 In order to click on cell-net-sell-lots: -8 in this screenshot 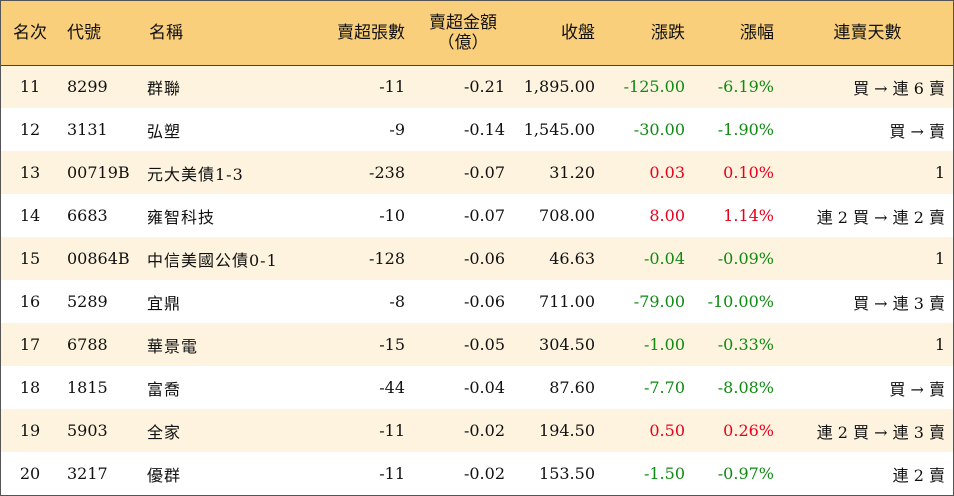, I will do `click(397, 301)`.